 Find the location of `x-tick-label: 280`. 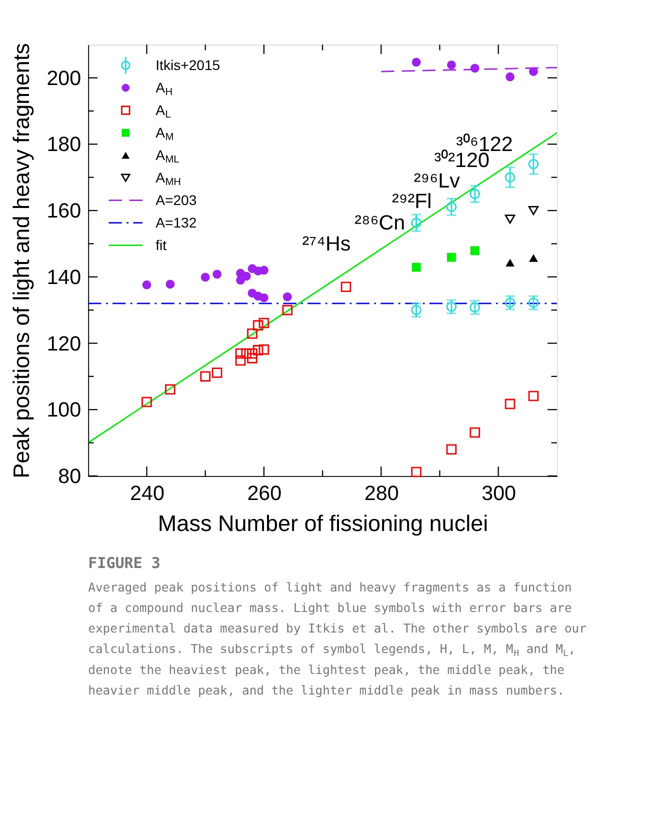

x-tick-label: 280 is located at coordinates (381, 493).